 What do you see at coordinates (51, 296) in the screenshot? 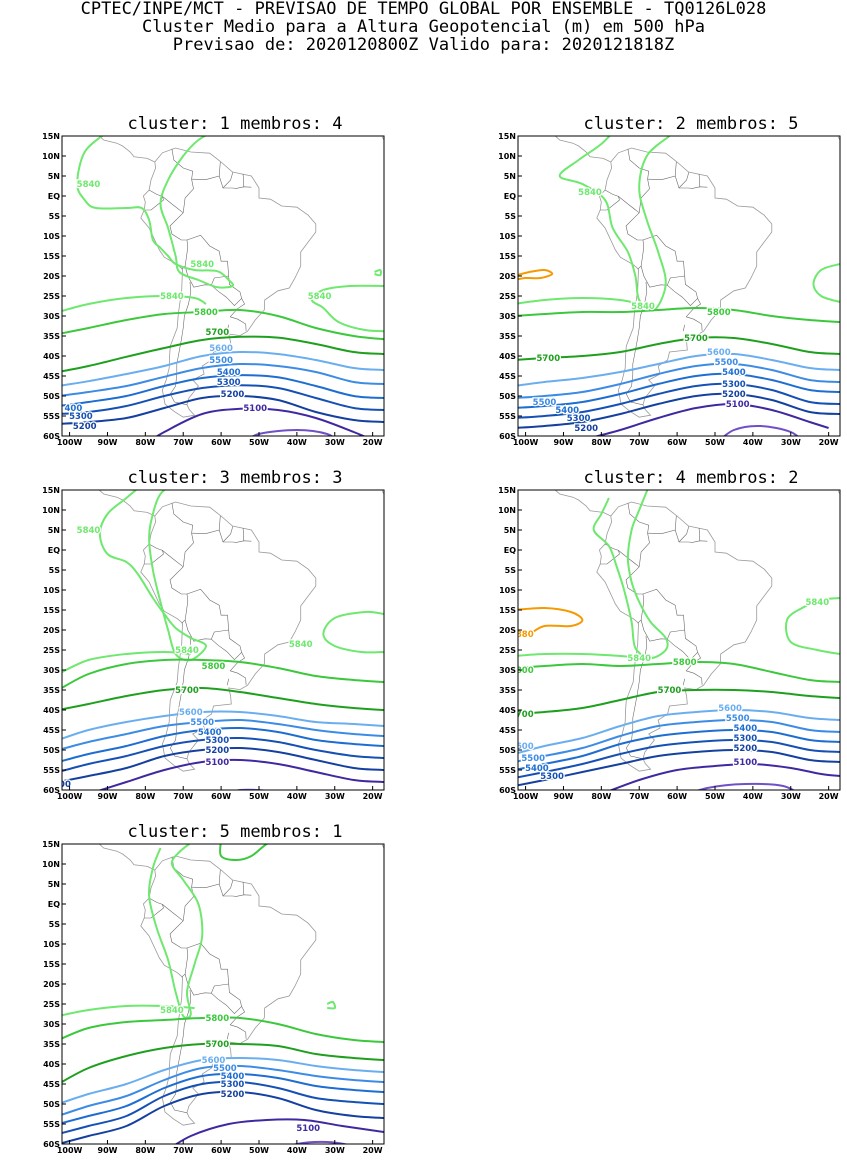
I see `lat-label: 25S` at bounding box center [51, 296].